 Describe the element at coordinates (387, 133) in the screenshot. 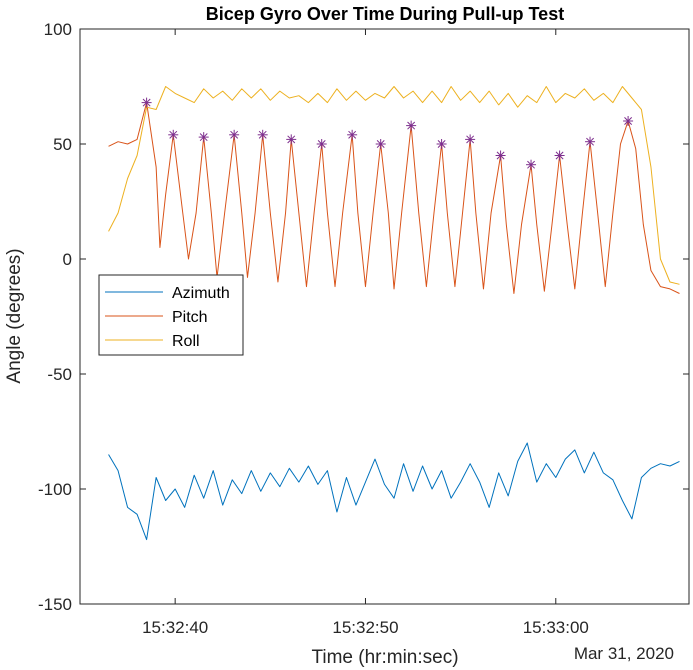

I see `peak-markers` at that location.